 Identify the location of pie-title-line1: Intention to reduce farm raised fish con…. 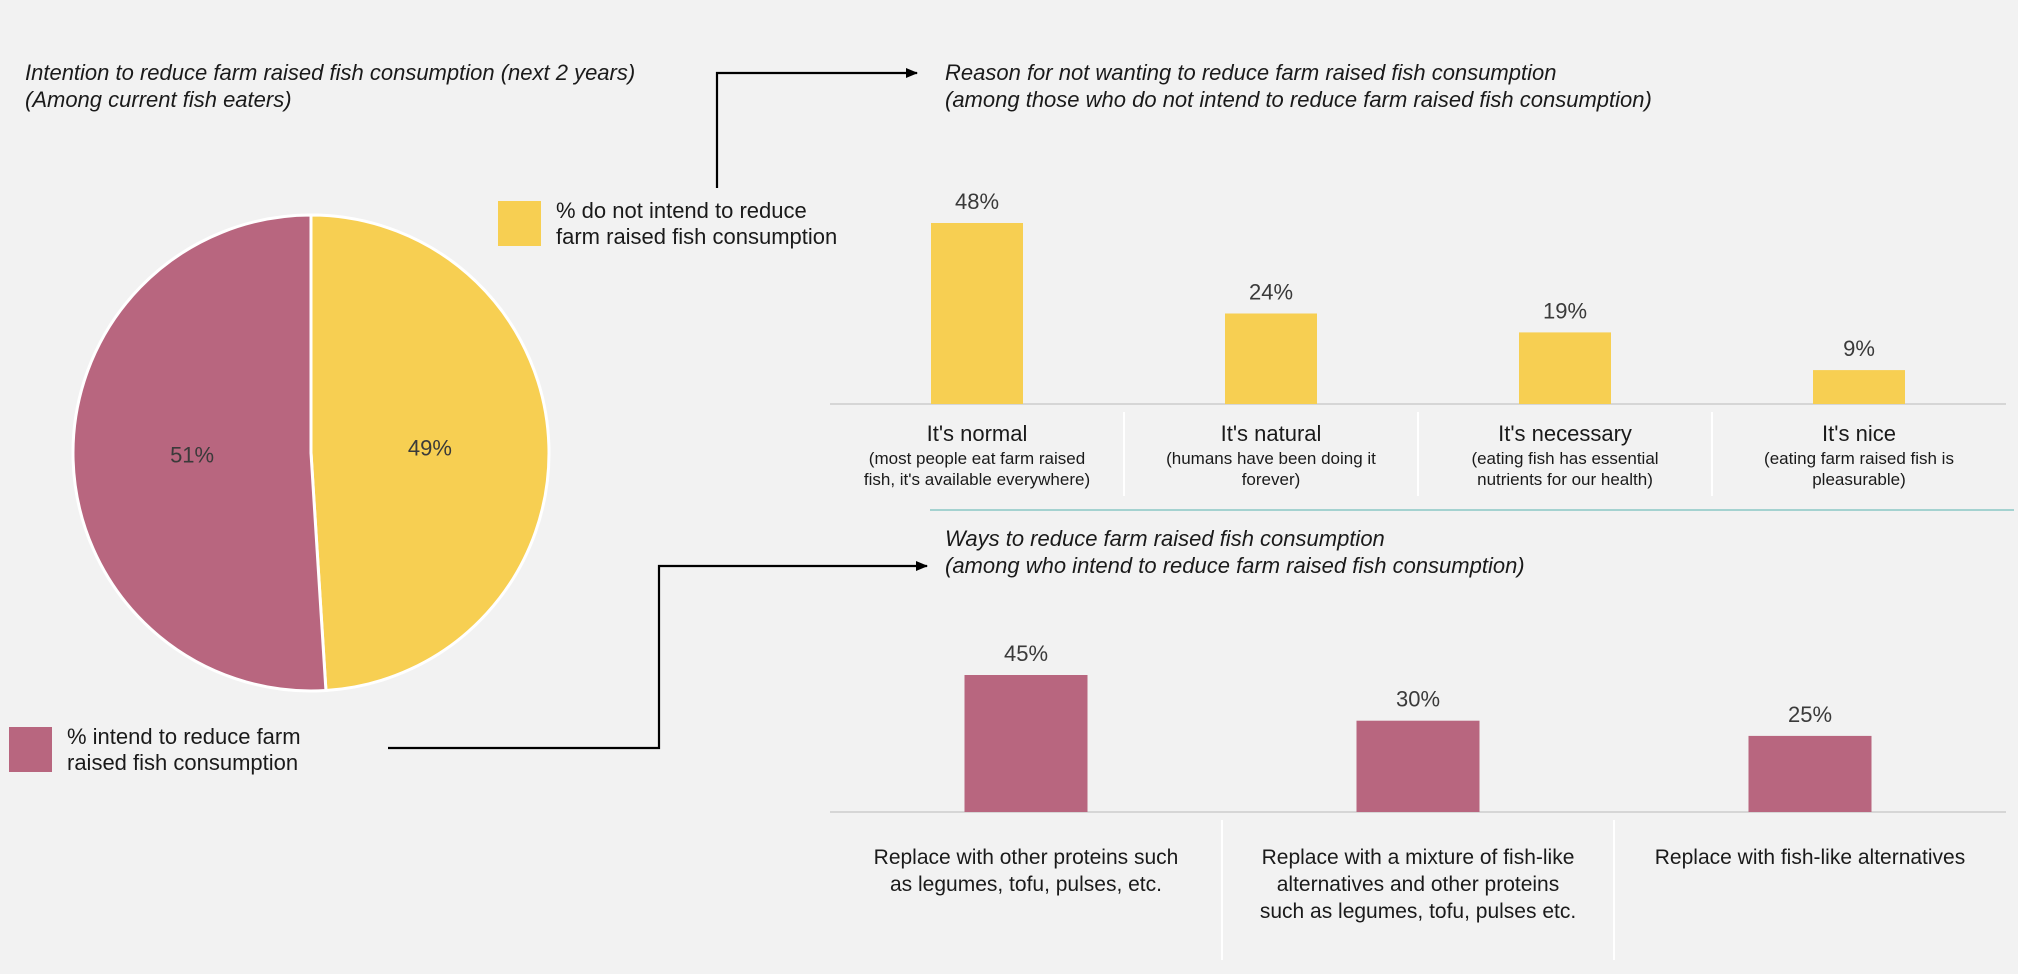
(330, 72).